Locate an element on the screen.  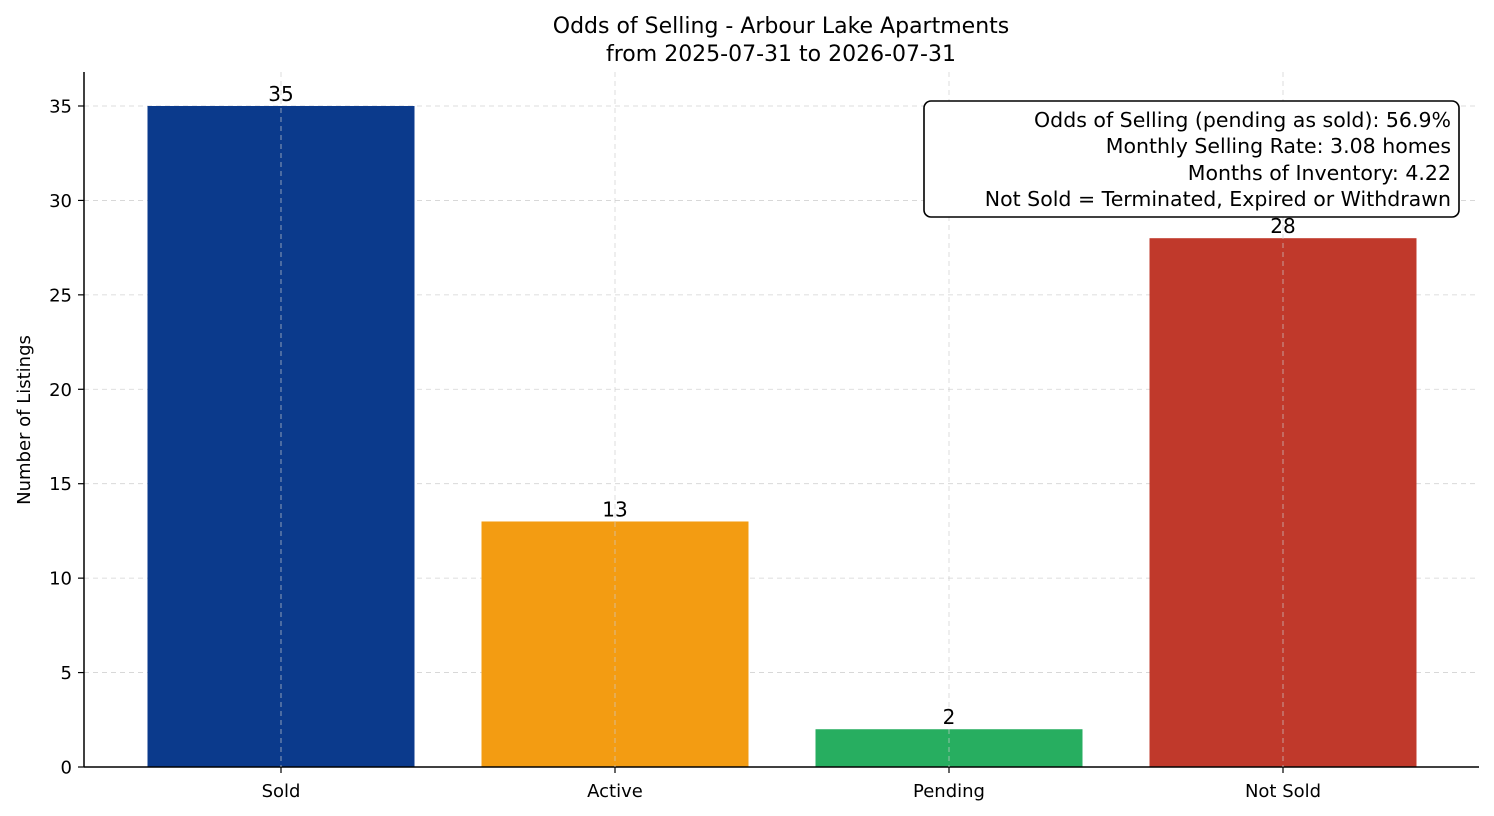
y-tick-label: 15 is located at coordinates (60, 484).